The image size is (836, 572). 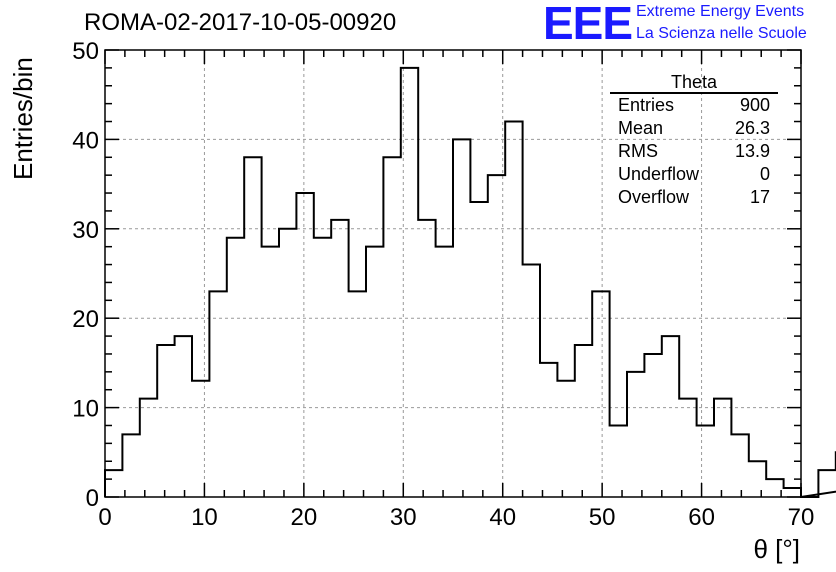 I want to click on stats-row-underflow: Underflow 0, so click(x=694, y=174).